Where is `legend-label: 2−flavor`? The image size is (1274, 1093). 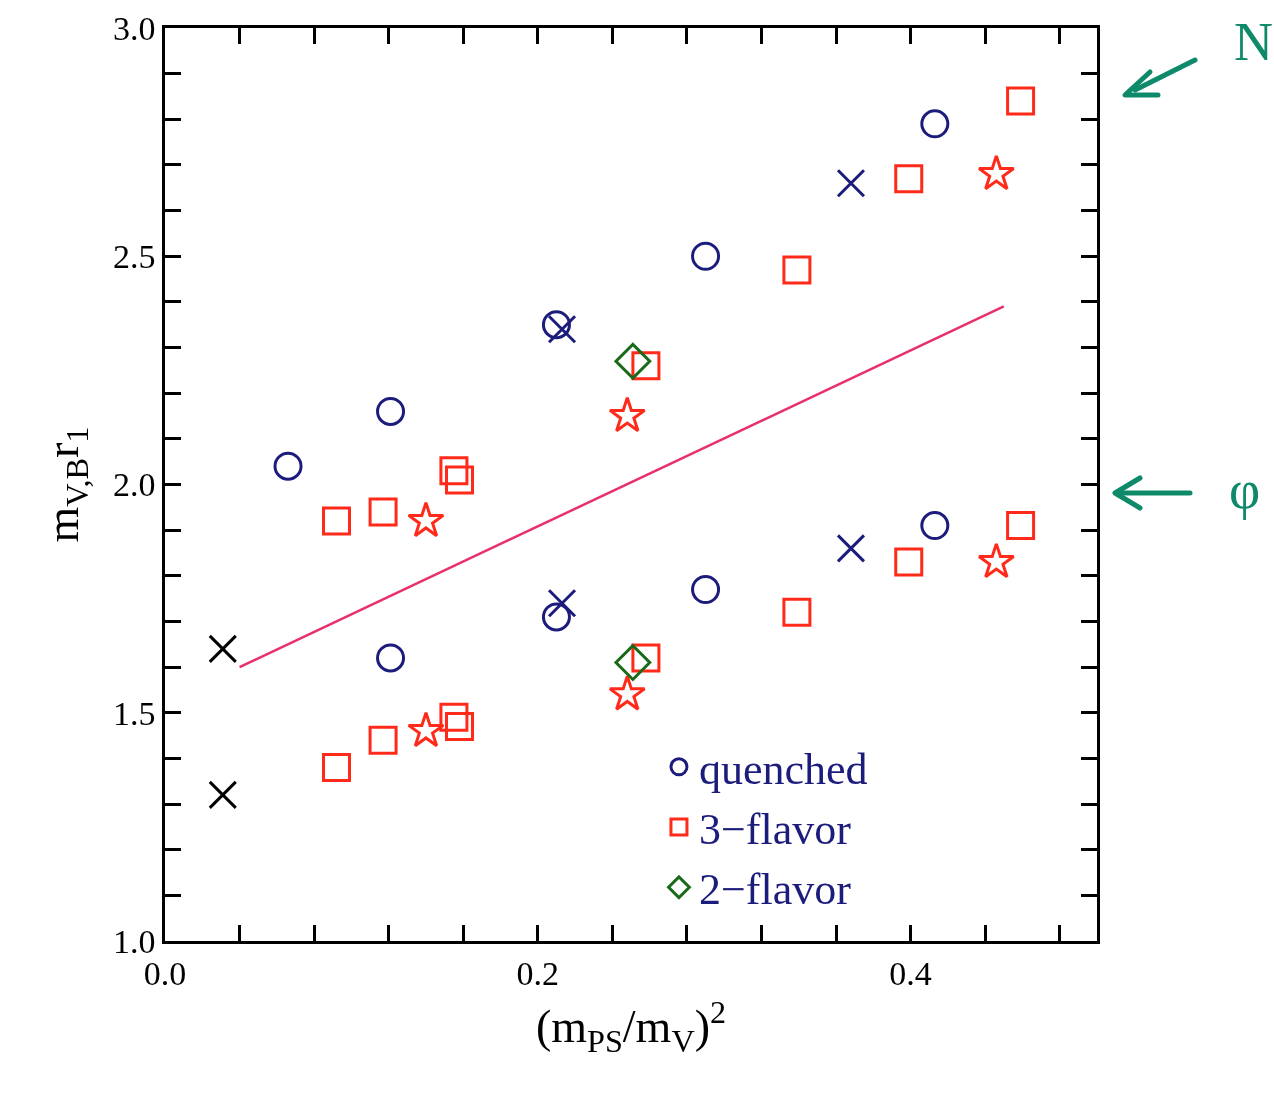 legend-label: 2−flavor is located at coordinates (775, 890).